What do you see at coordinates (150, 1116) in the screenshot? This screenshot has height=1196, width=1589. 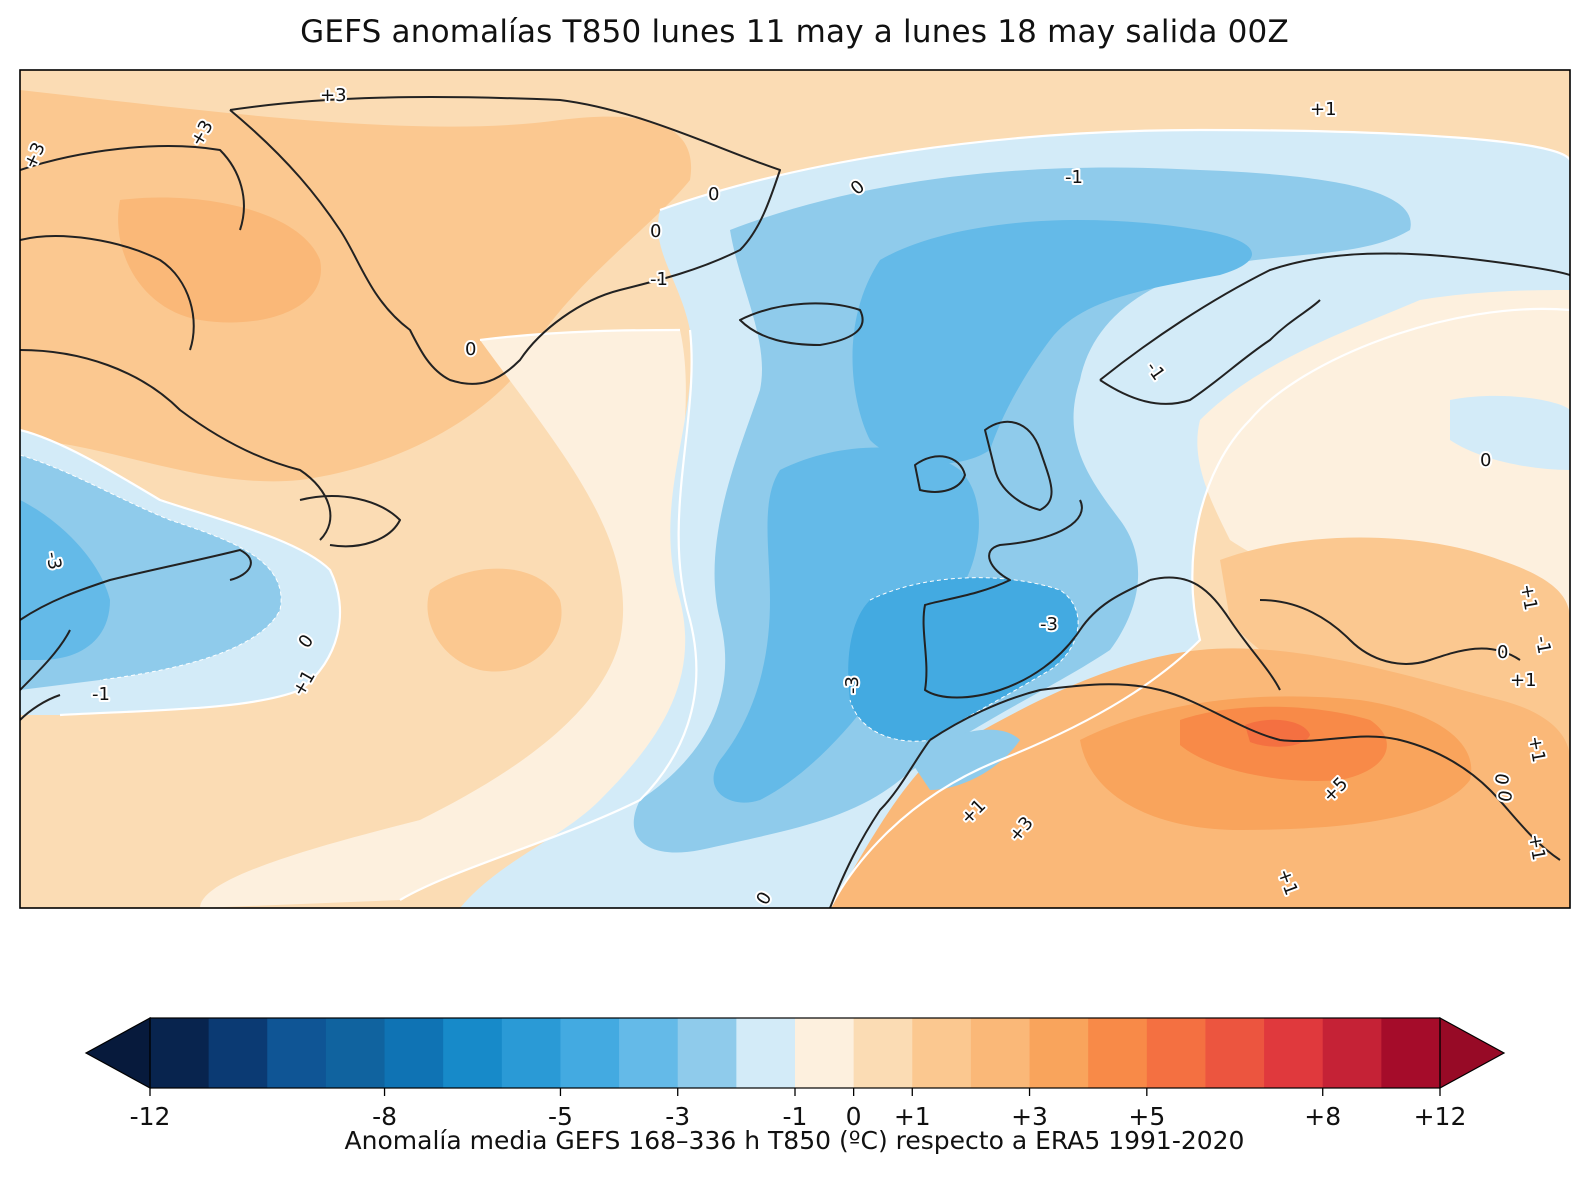 I see `colorbar-tick-label: -12` at bounding box center [150, 1116].